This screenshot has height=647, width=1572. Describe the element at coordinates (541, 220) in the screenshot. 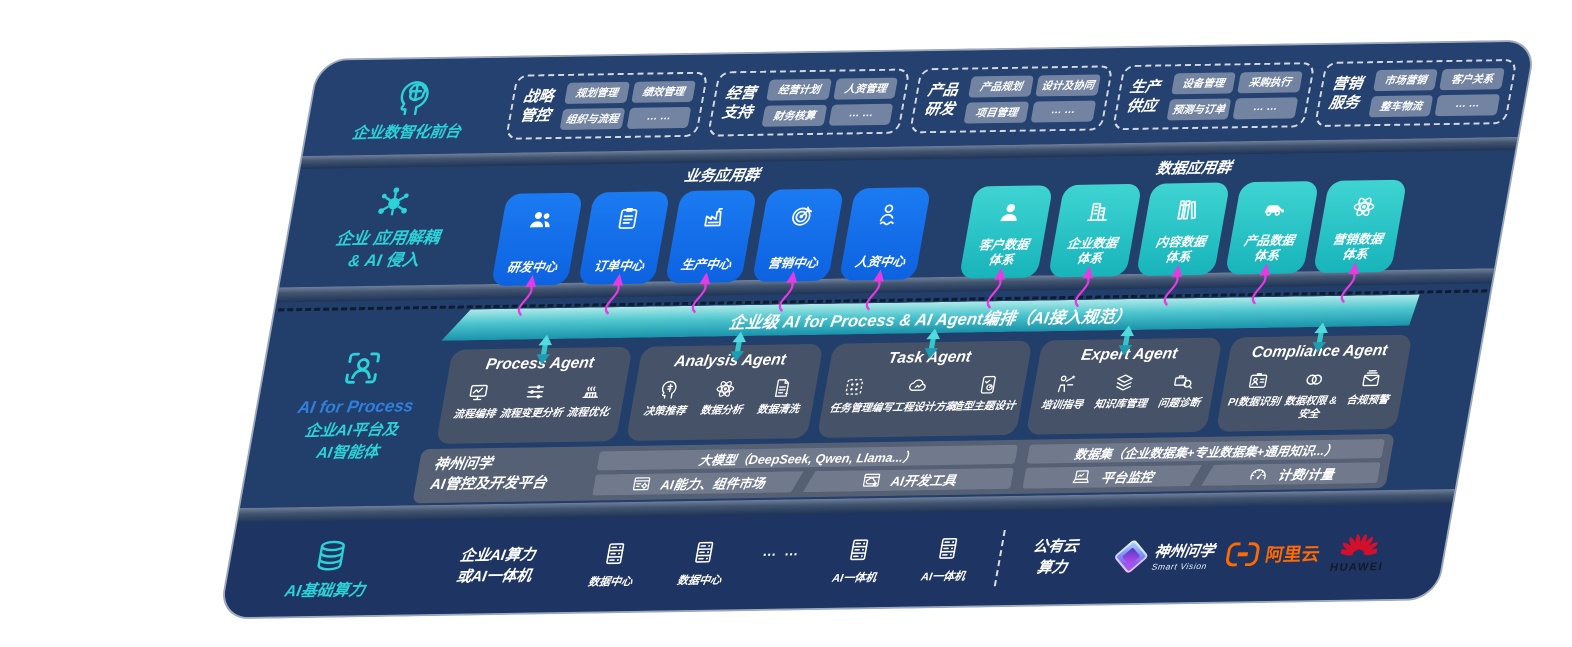

I see `team-icon` at that location.